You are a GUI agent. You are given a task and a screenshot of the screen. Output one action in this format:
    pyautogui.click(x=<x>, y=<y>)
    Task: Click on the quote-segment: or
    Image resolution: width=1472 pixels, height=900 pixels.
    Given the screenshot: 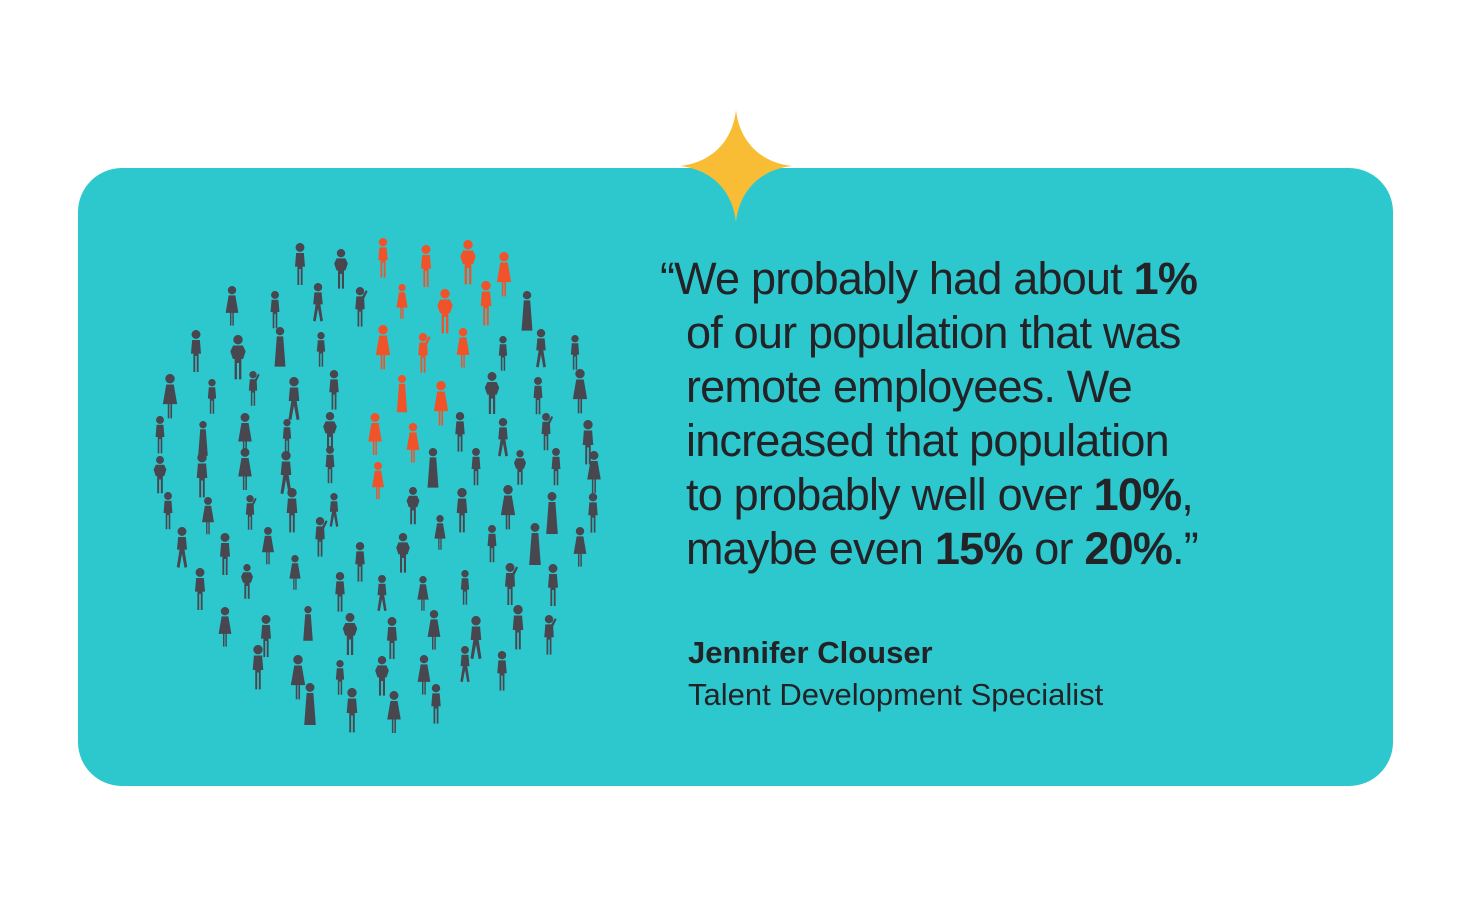 What is the action you would take?
    pyautogui.click(x=1053, y=548)
    